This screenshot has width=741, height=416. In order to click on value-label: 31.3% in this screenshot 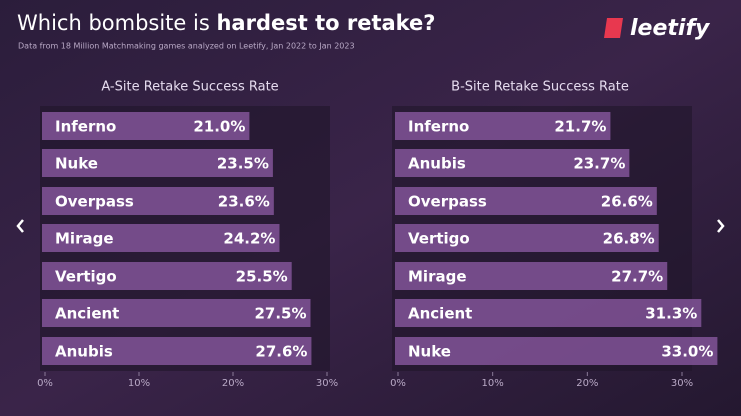, I will do `click(671, 314)`.